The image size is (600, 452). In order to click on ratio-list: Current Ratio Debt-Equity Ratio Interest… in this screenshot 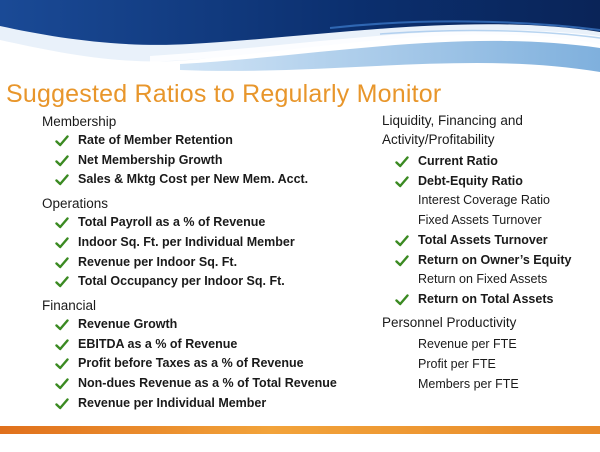, I will do `click(488, 231)`.